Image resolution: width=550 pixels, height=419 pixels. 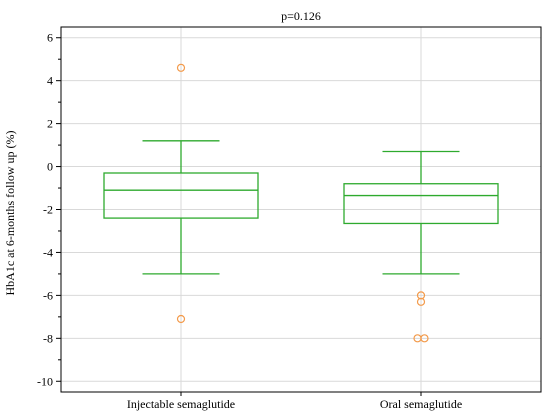 I want to click on y-tick-label: 2, so click(x=50, y=124).